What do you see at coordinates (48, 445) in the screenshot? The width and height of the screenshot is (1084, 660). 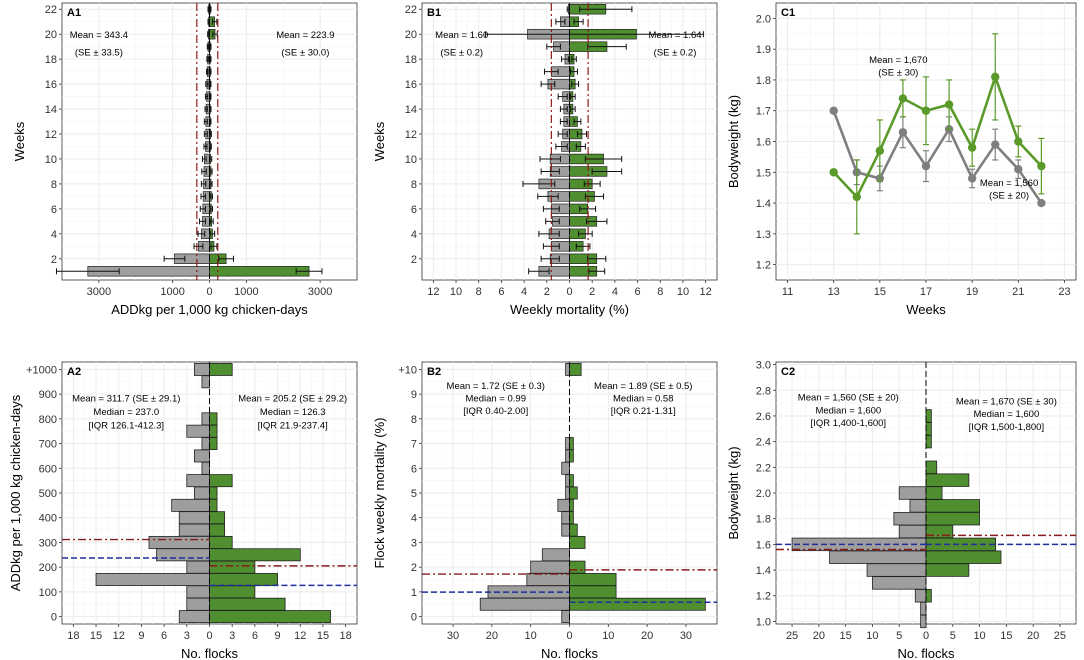 I see `y-tick-label: 700` at bounding box center [48, 445].